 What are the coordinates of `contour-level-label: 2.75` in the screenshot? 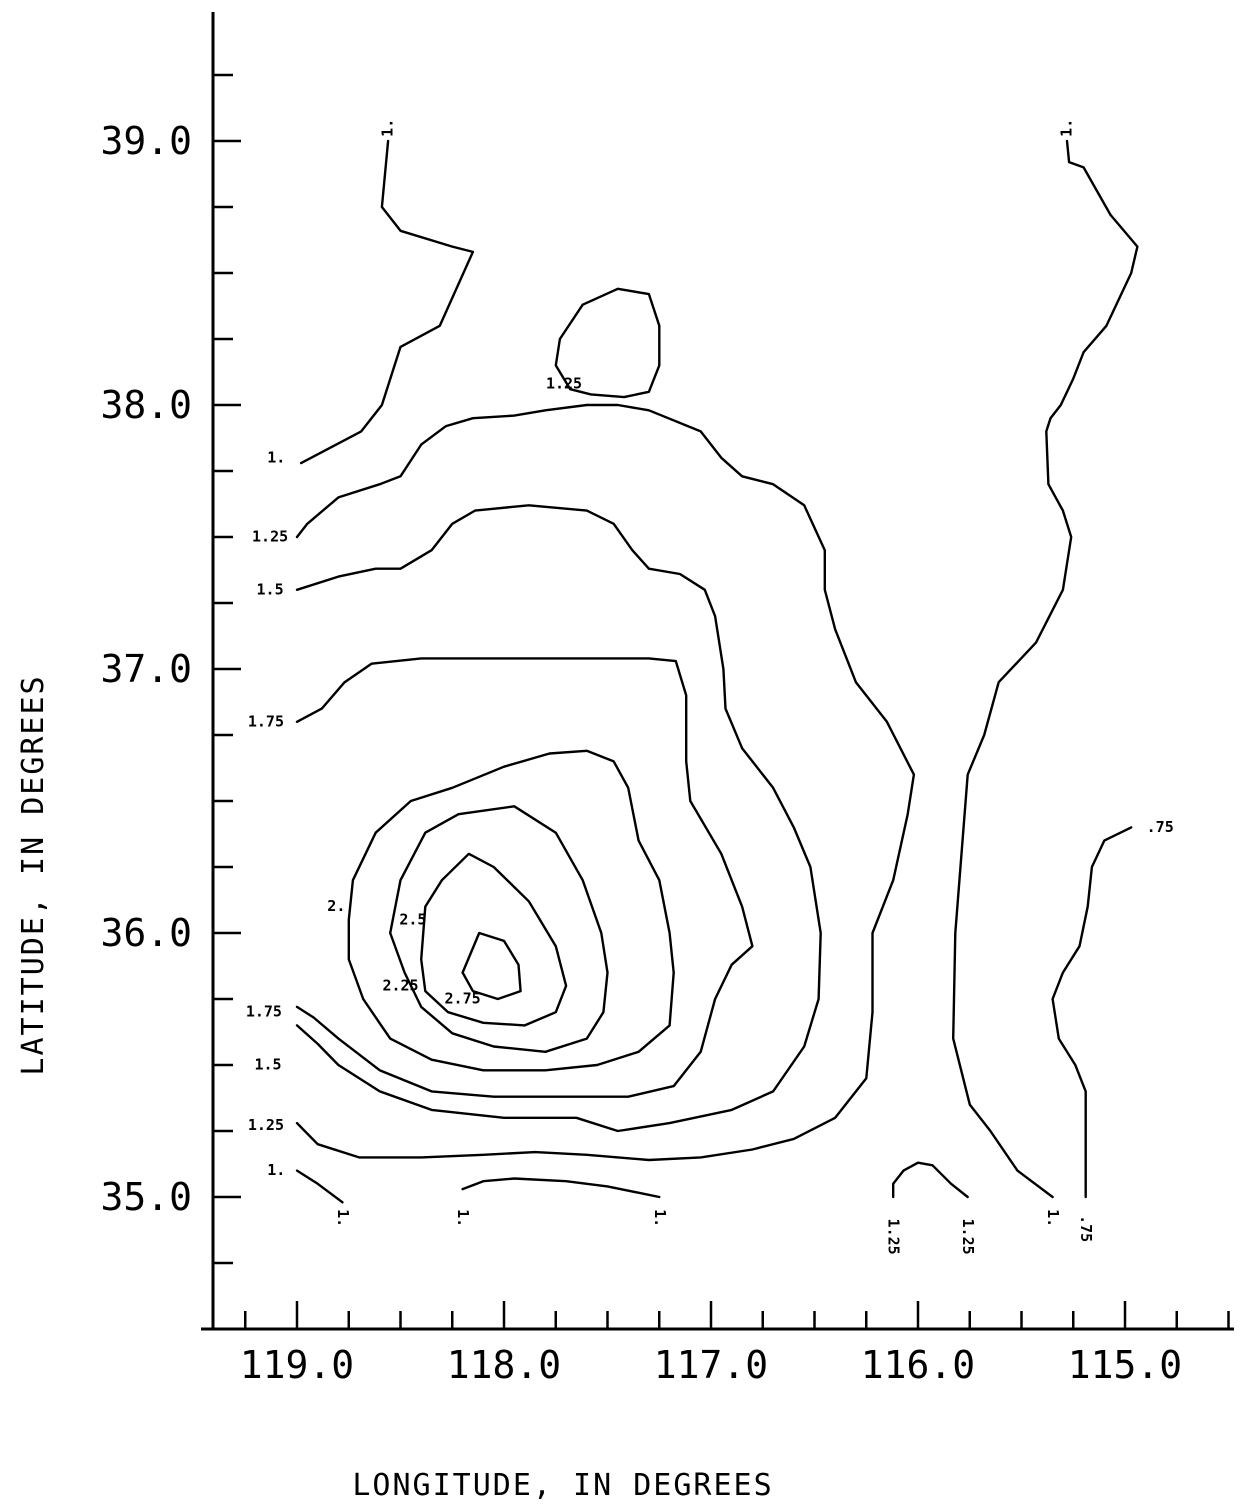 It's located at (463, 999).